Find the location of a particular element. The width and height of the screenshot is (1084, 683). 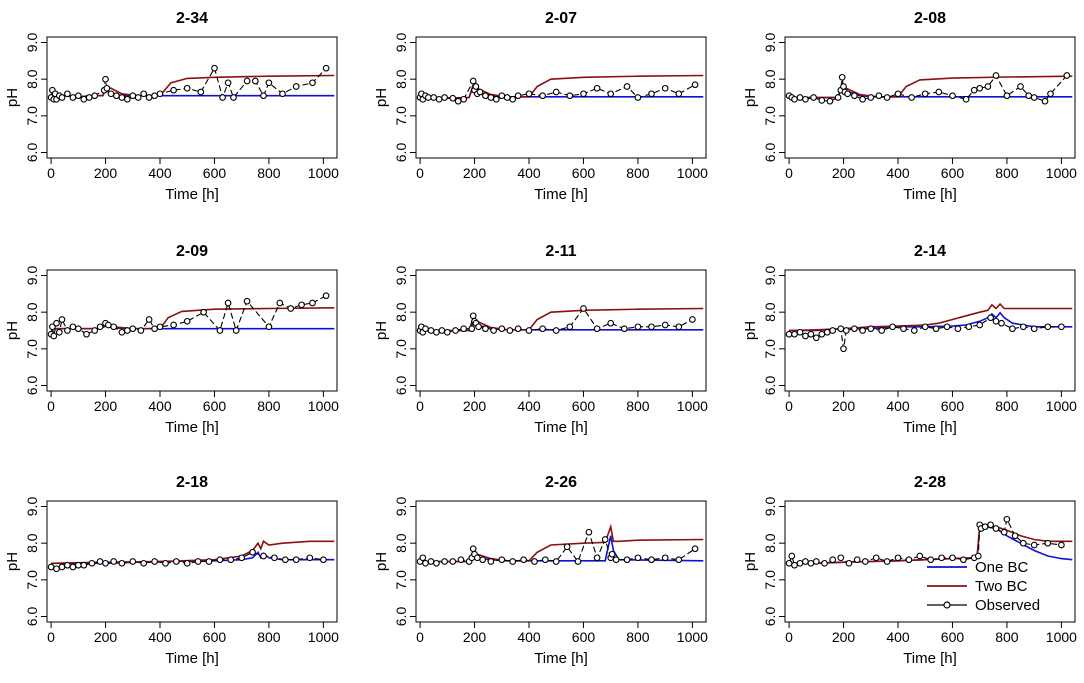

y-tick-label: 8.0 is located at coordinates (401, 312).